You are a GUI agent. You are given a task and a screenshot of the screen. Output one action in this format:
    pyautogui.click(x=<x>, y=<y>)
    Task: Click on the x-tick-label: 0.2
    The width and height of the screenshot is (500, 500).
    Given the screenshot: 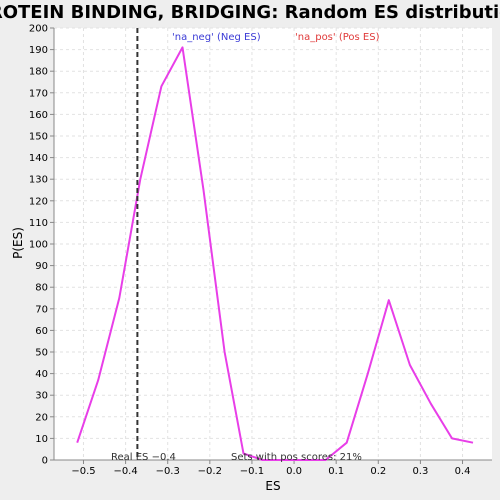 What is the action you would take?
    pyautogui.click(x=378, y=471)
    